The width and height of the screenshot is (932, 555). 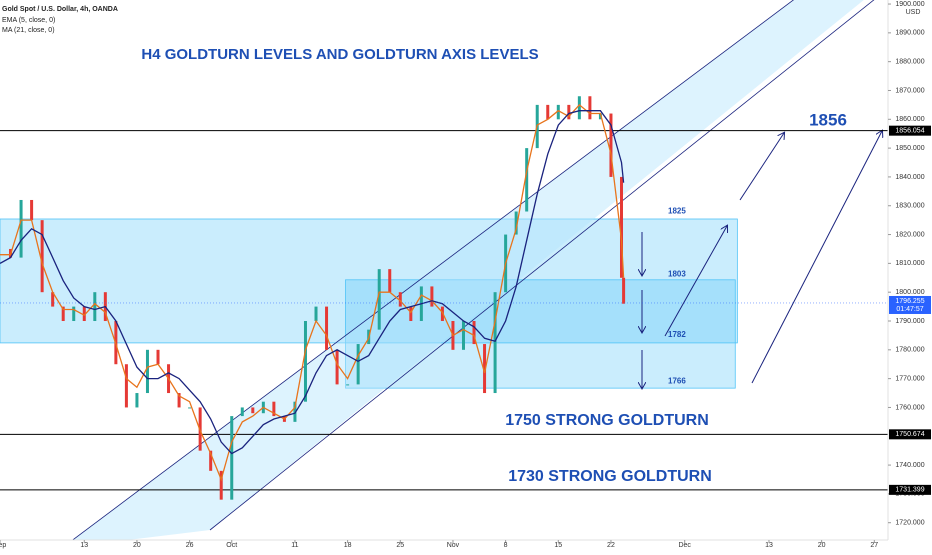 What do you see at coordinates (909, 292) in the screenshot?
I see `y-tick-label: 1800.000` at bounding box center [909, 292].